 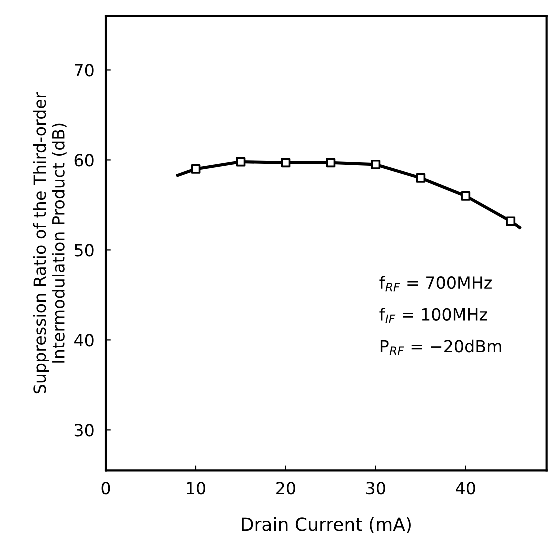 What do you see at coordinates (84, 70) in the screenshot?
I see `y-tick-label: 70` at bounding box center [84, 70].